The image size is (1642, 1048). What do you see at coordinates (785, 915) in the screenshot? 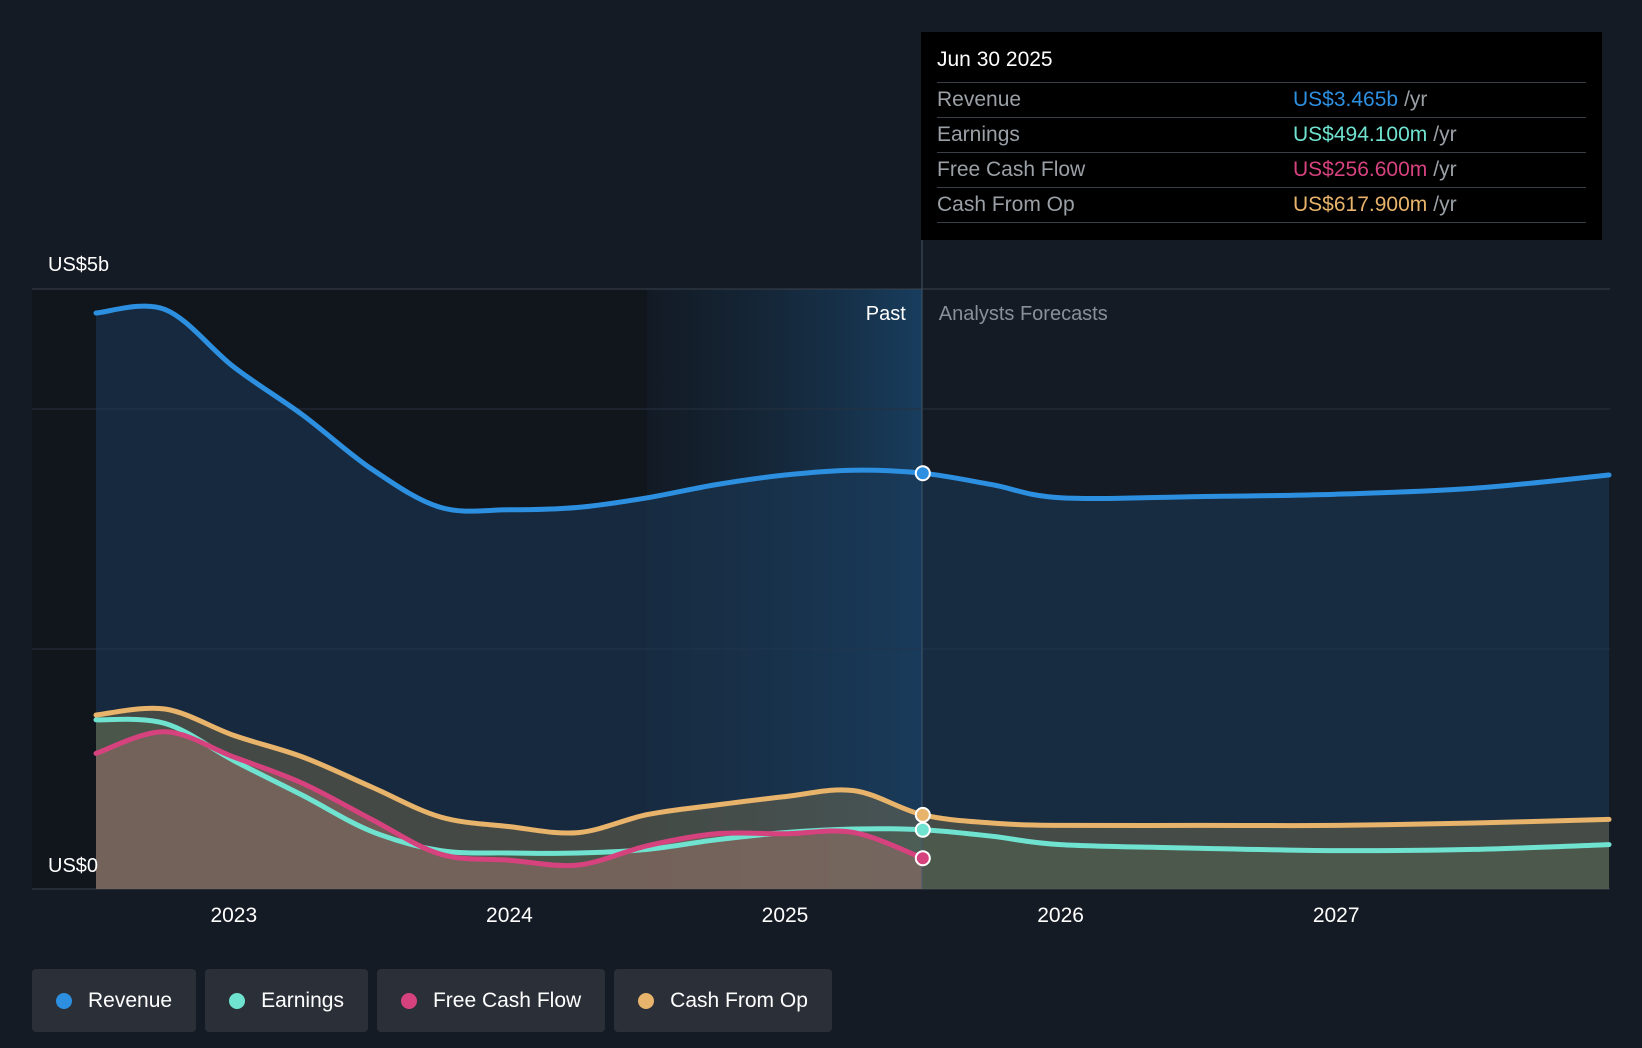
I see `x-tick-label: 2025` at bounding box center [785, 915].